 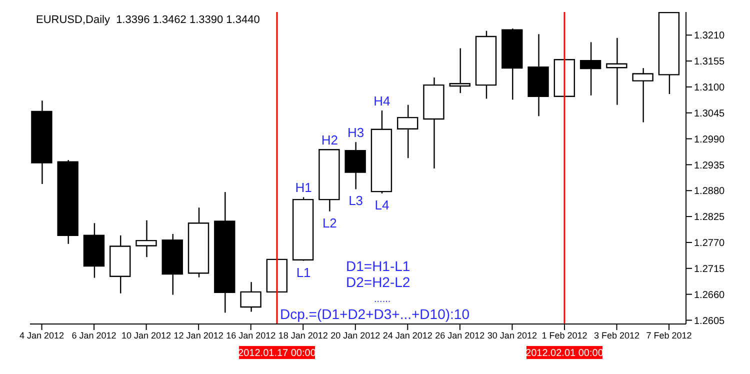 What do you see at coordinates (355, 335) in the screenshot?
I see `x-tick-label: 20 Jan 2012` at bounding box center [355, 335].